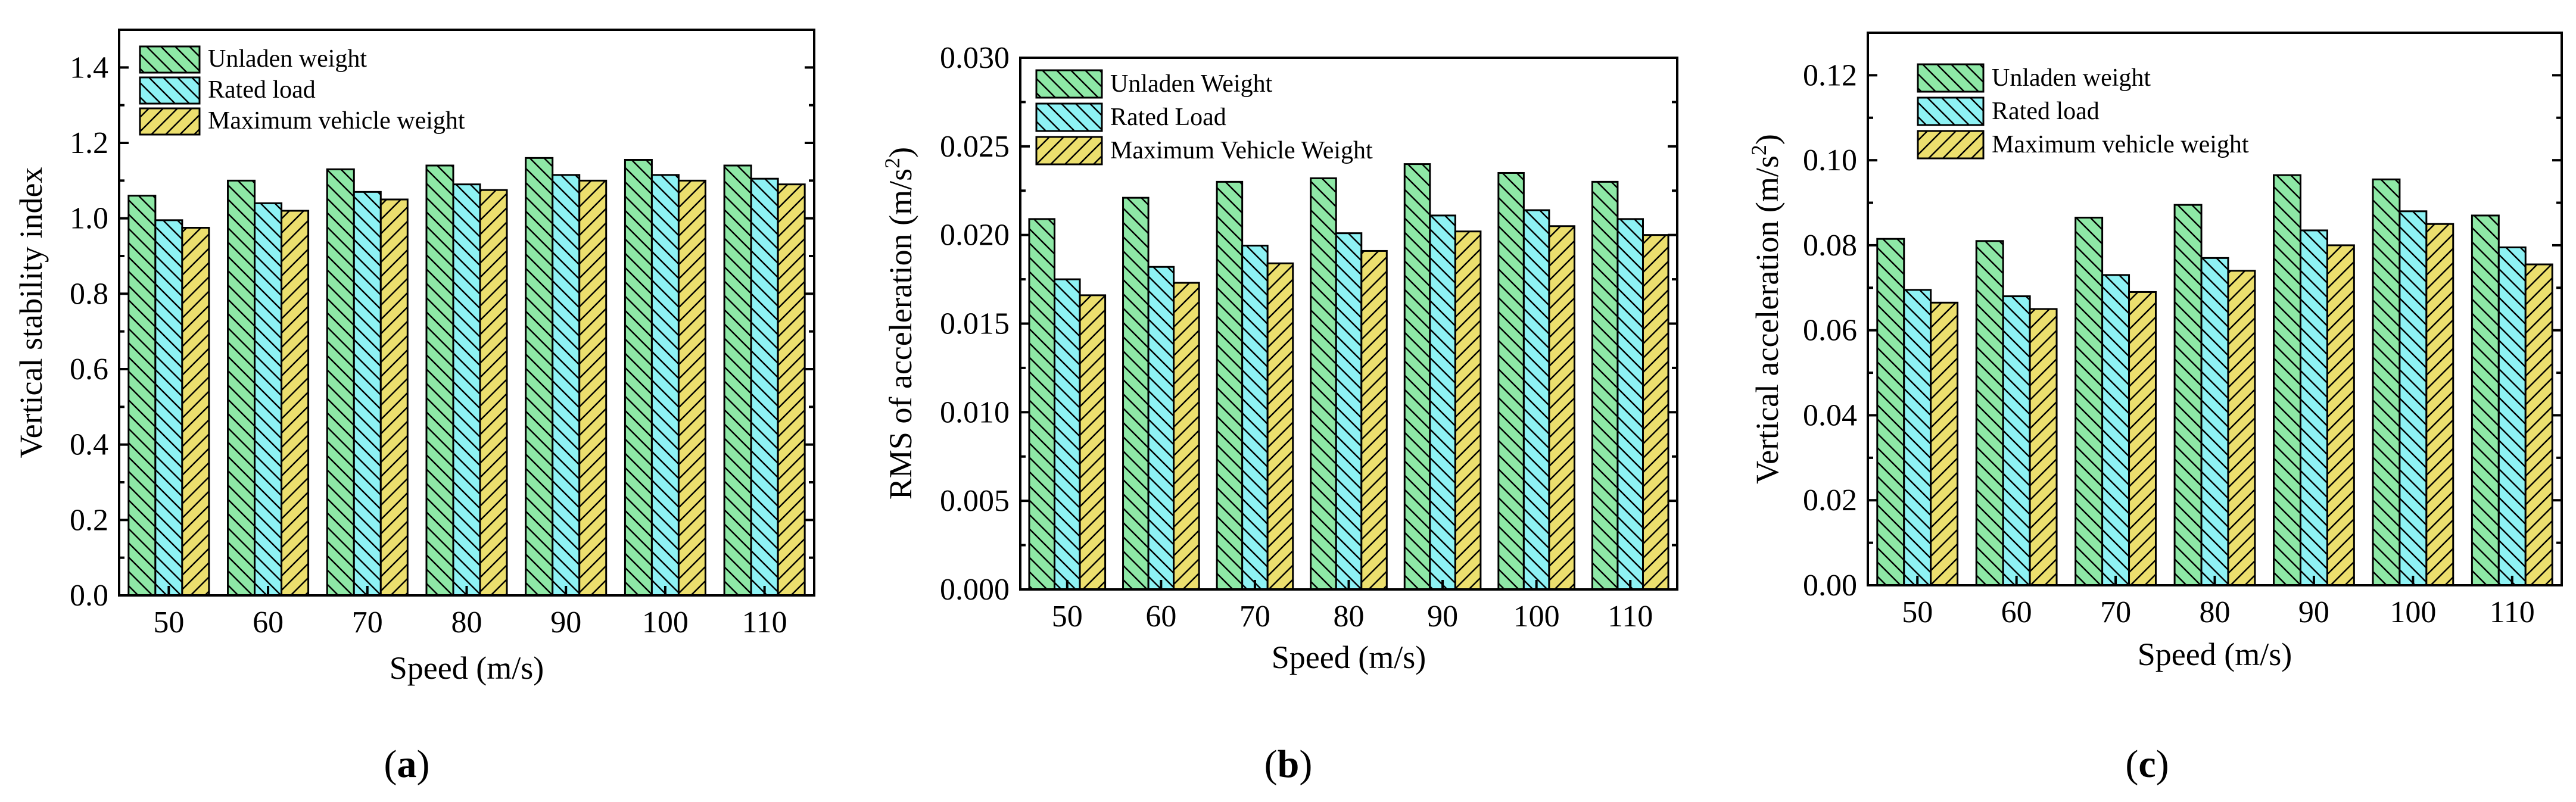  What do you see at coordinates (1348, 377) in the screenshot?
I see `bars-b` at bounding box center [1348, 377].